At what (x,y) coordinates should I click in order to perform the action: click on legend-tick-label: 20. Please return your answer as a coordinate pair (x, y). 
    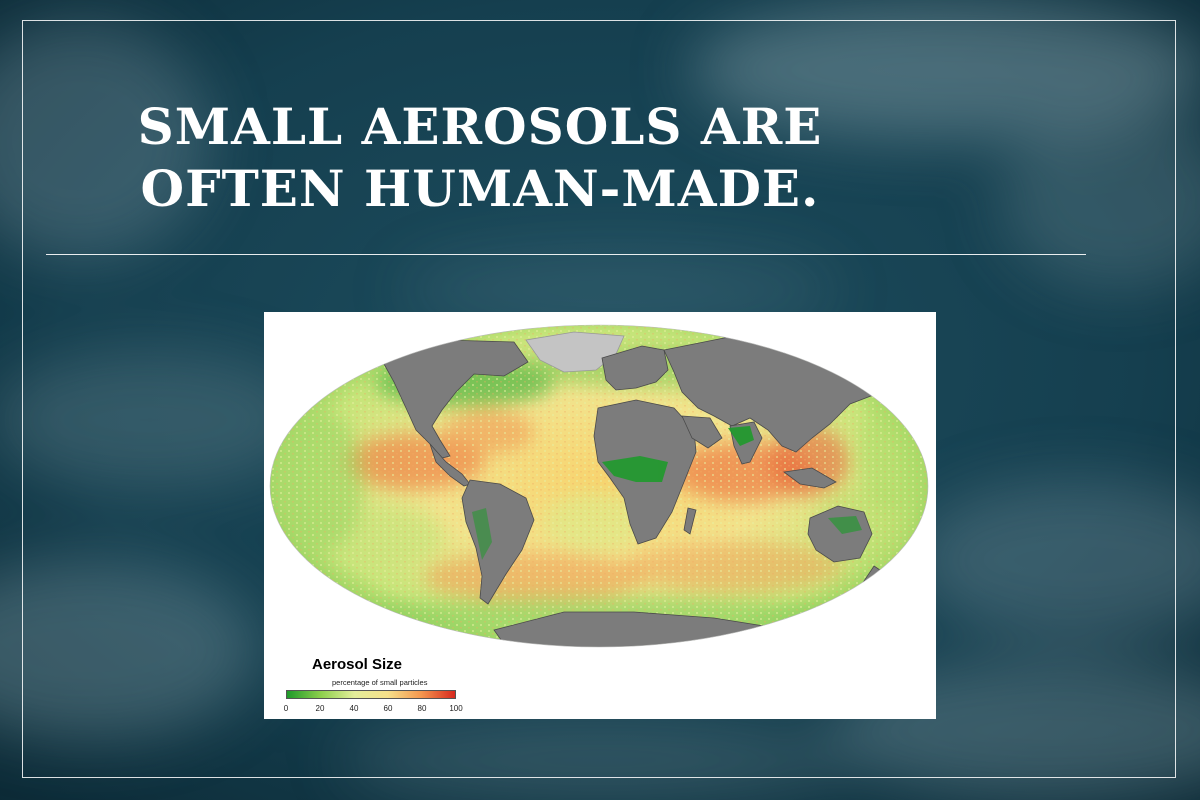
    Looking at the image, I should click on (320, 708).